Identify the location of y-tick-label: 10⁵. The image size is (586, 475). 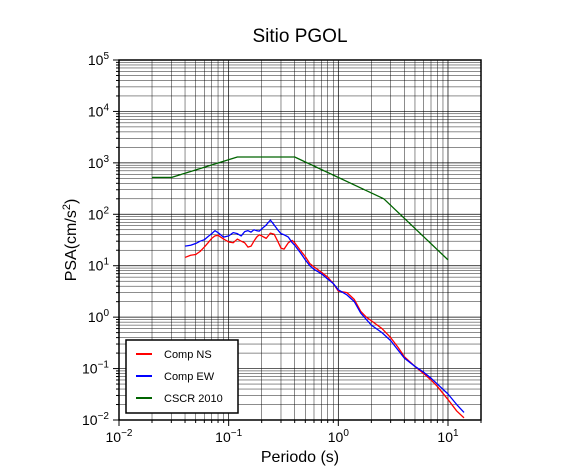
(99, 59).